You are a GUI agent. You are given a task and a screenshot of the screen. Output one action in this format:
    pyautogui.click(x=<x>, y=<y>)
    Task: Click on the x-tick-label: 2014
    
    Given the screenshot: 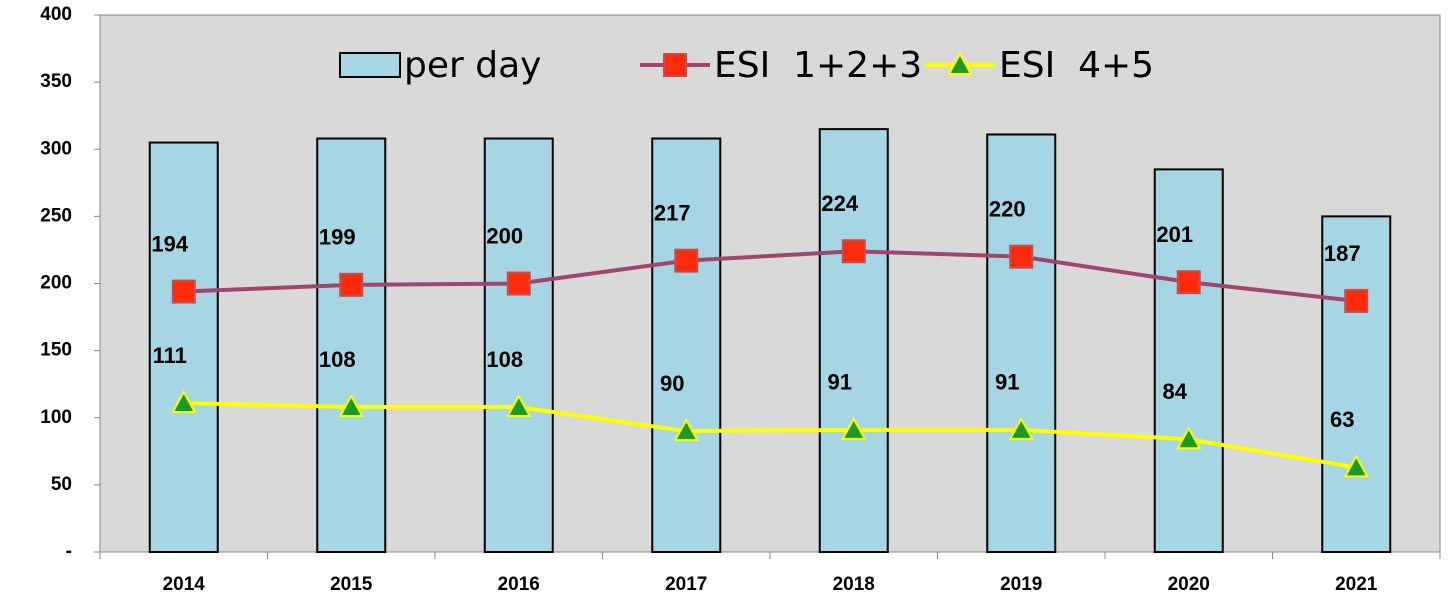 What is the action you would take?
    pyautogui.click(x=184, y=584)
    